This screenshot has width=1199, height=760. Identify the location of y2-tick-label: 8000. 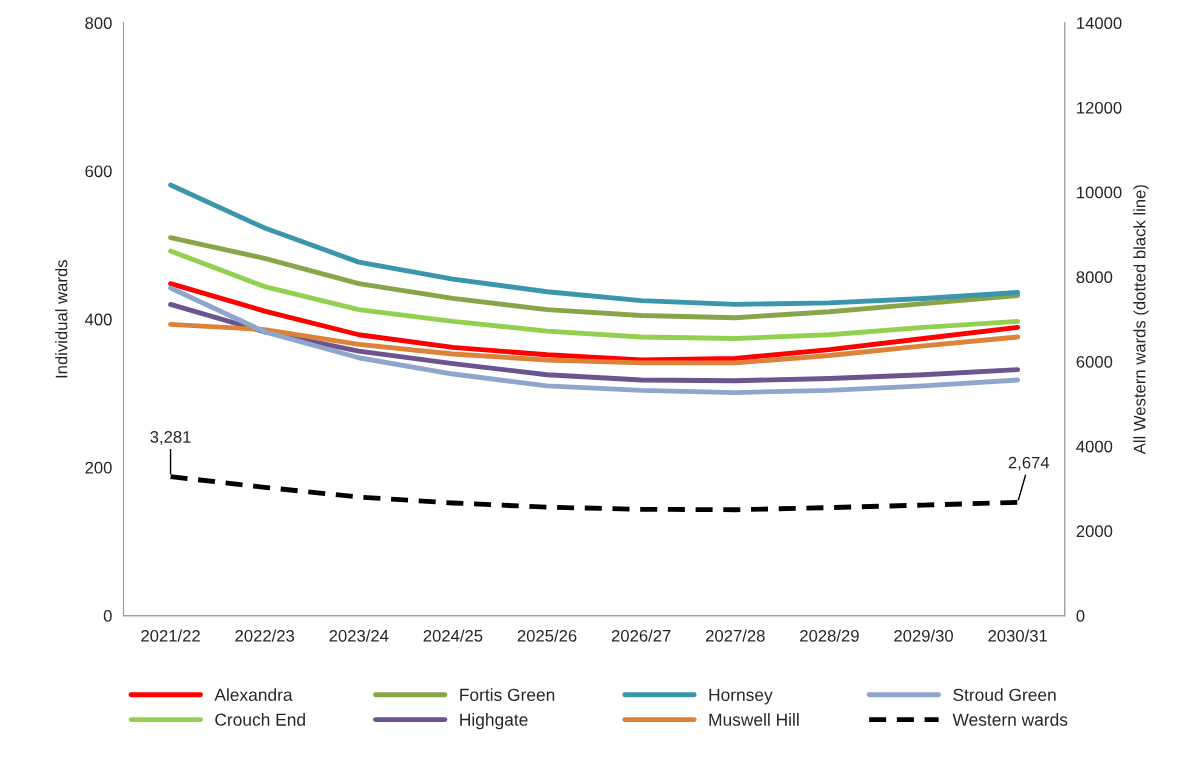
(1094, 277).